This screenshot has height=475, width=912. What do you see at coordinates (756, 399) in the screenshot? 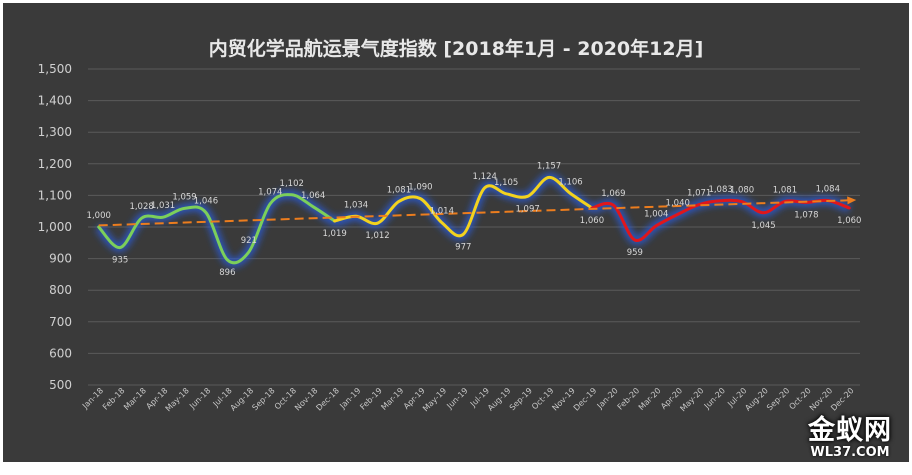
I see `x-tick-label: Aug-20` at bounding box center [756, 399].